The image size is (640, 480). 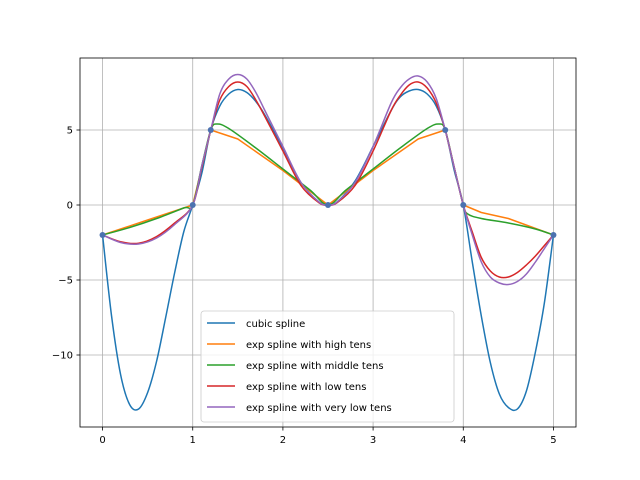 I want to click on x-tick-label: 5, so click(x=553, y=440).